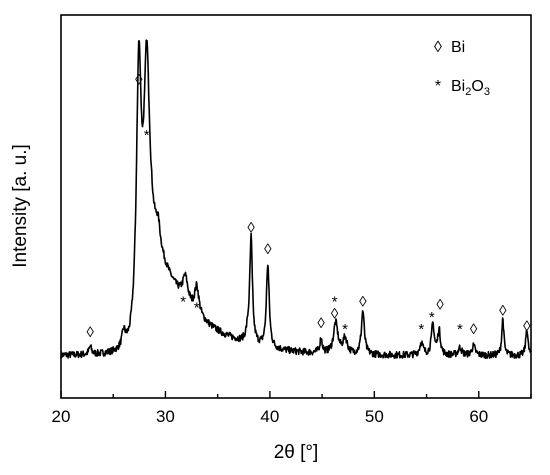 This screenshot has width=550, height=475. I want to click on x-tick-labels: 20 30 40 50 60, so click(270, 416).